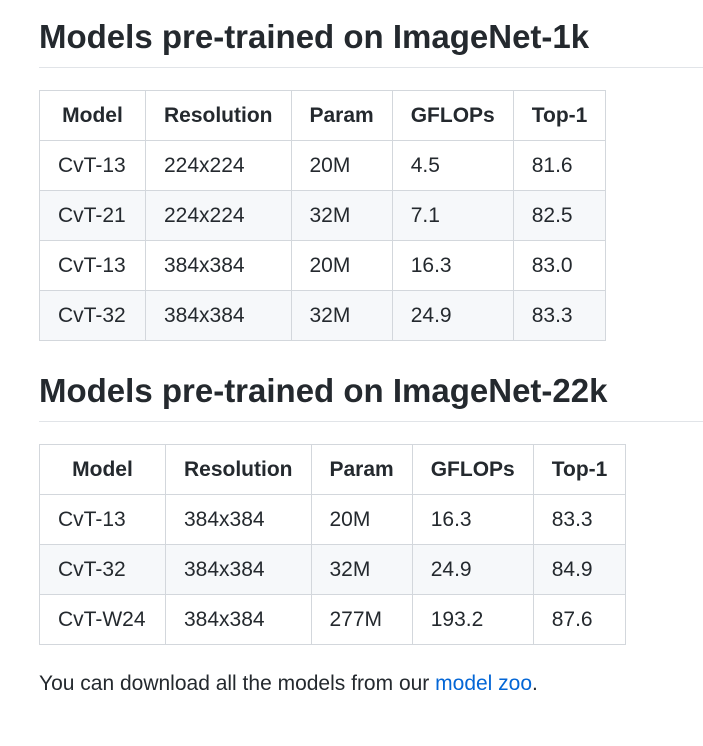 This screenshot has height=746, width=703. Describe the element at coordinates (371, 41) in the screenshot. I see `section-heading-imagenet-1k: Models pre-trained on ImageNet-1k` at that location.